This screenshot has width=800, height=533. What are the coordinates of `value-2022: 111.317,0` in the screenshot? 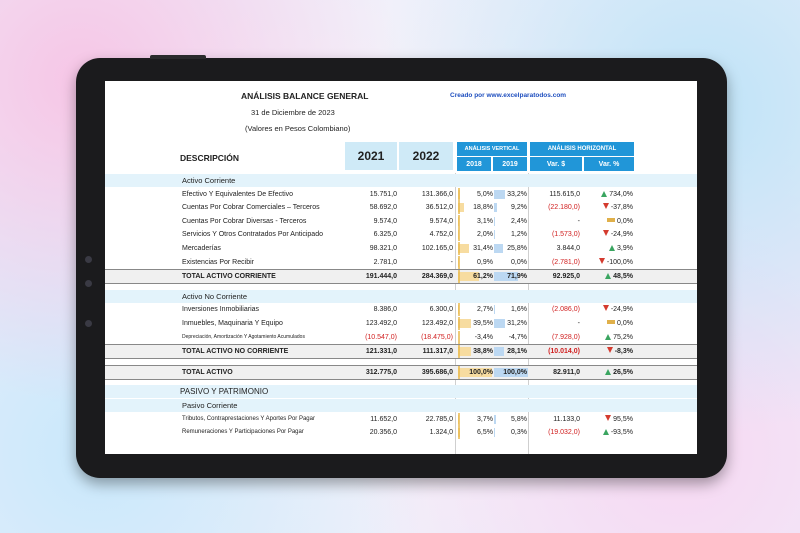 It's located at (437, 352).